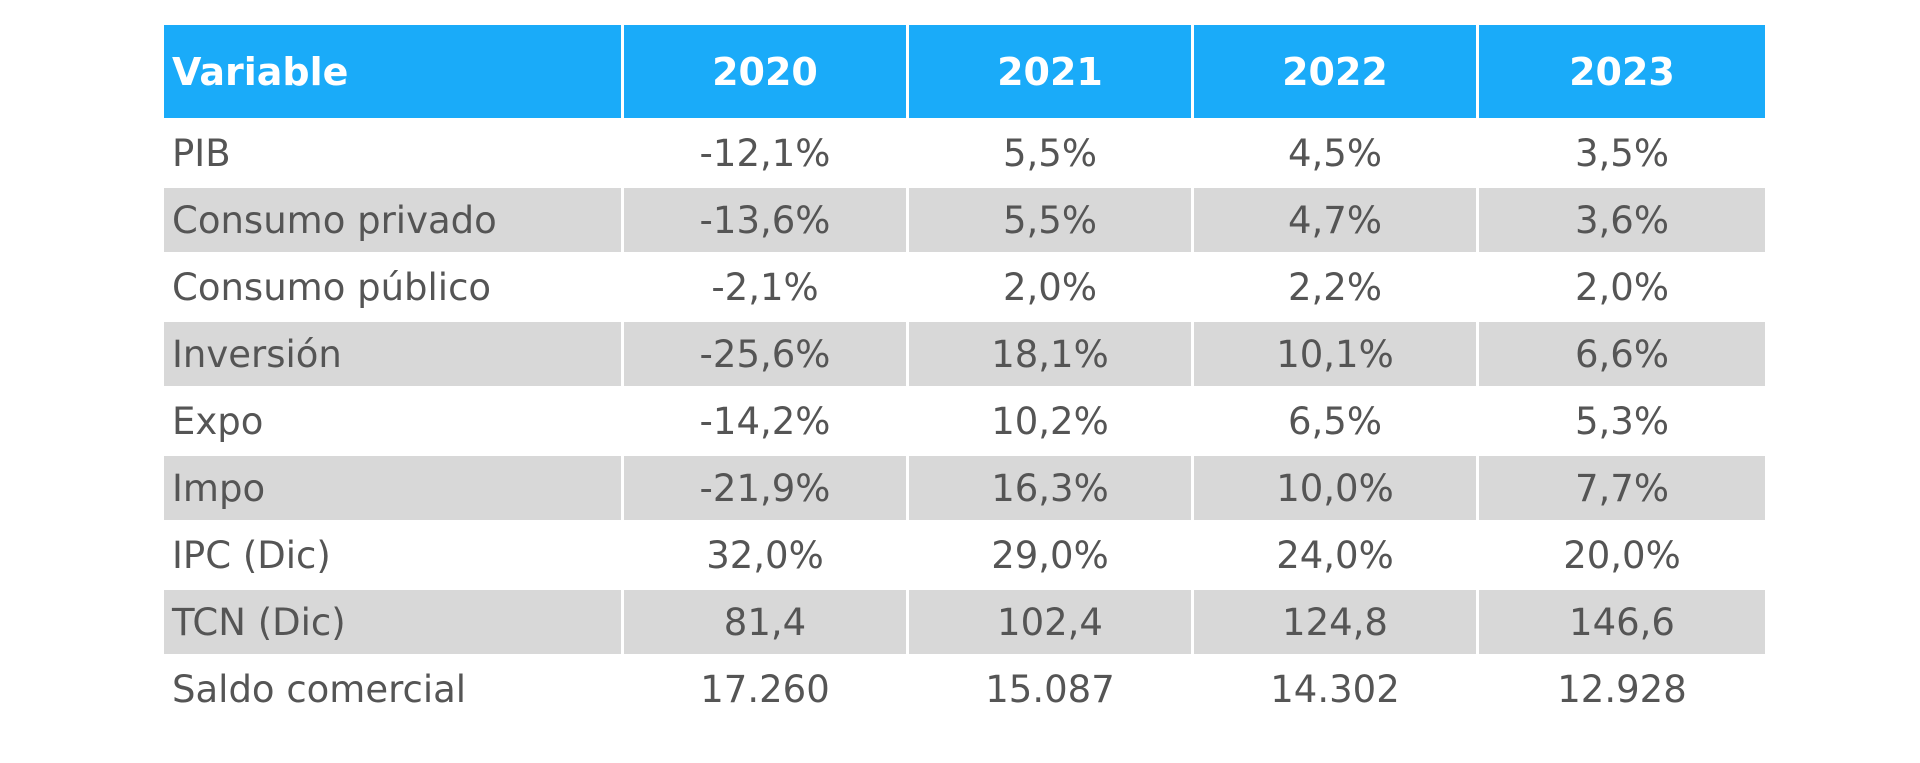 The height and width of the screenshot is (763, 1920). What do you see at coordinates (1622, 488) in the screenshot?
I see `cell-value: 7,7%` at bounding box center [1622, 488].